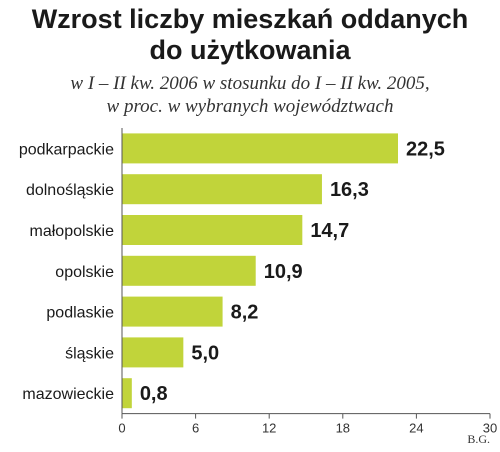  What do you see at coordinates (250, 50) in the screenshot?
I see `chart-title-line-2: do użytkowania` at bounding box center [250, 50].